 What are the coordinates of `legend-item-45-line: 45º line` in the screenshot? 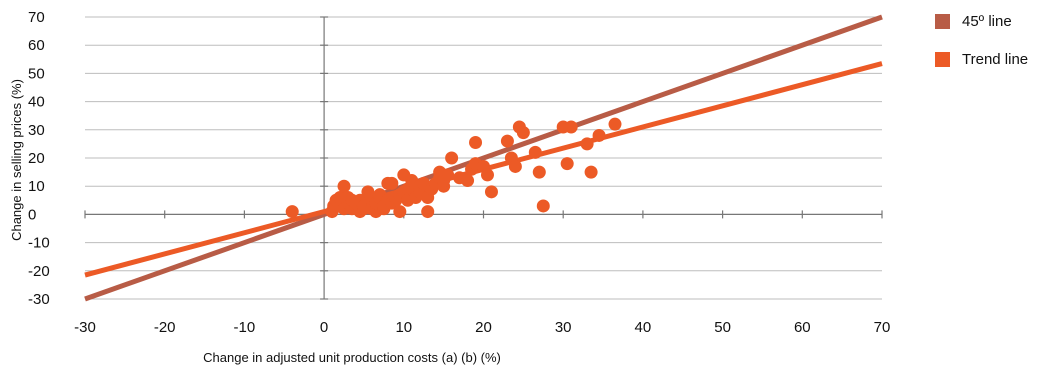 It's located at (981, 21).